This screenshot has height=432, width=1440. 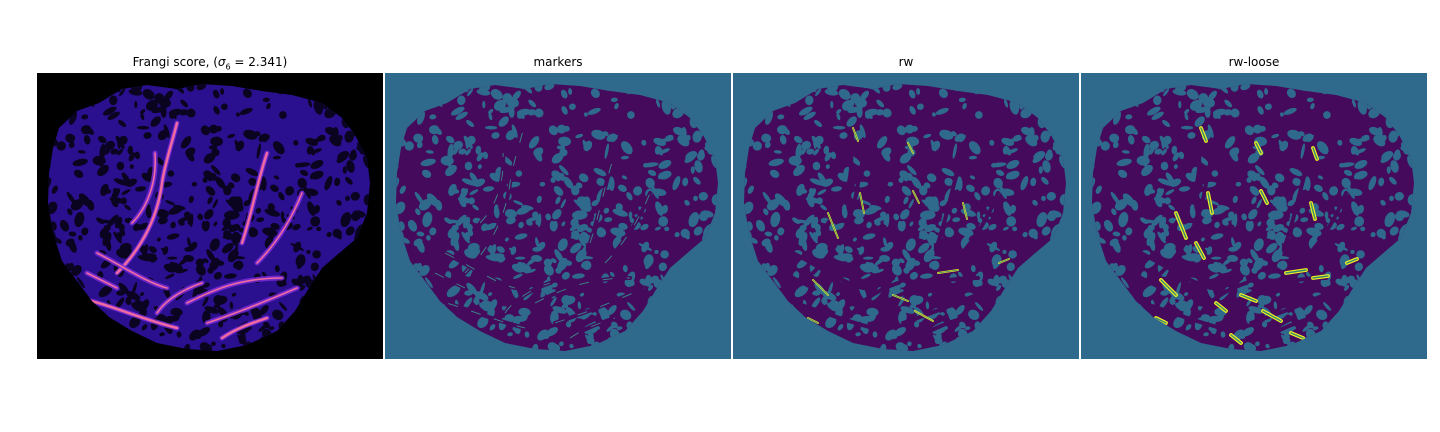 I want to click on frangi-sigma-symbol: σ, so click(x=221, y=62).